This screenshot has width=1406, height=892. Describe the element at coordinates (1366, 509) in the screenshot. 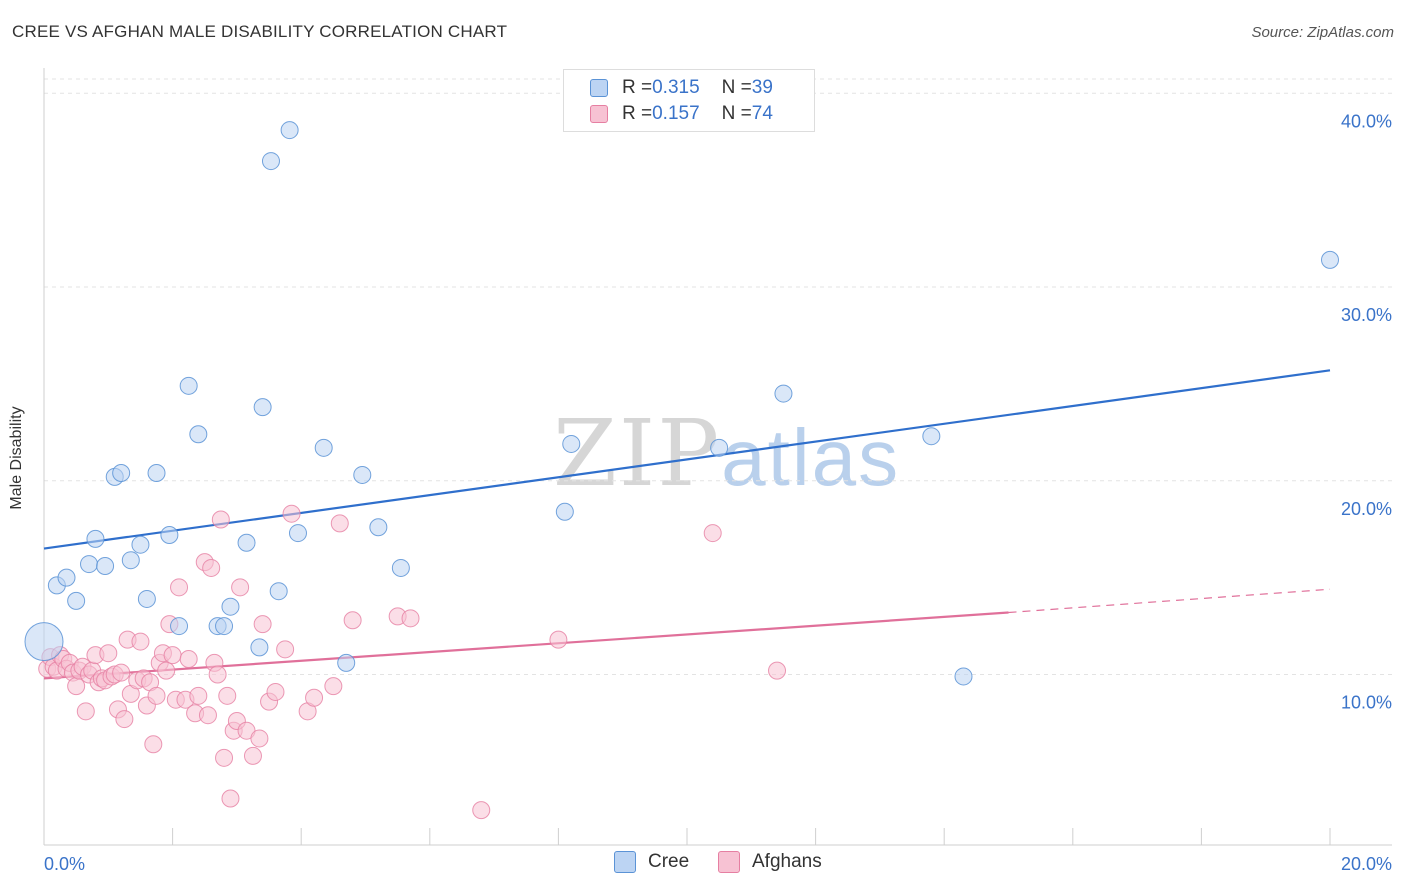

I see `y-tick-label: 20.0%` at that location.